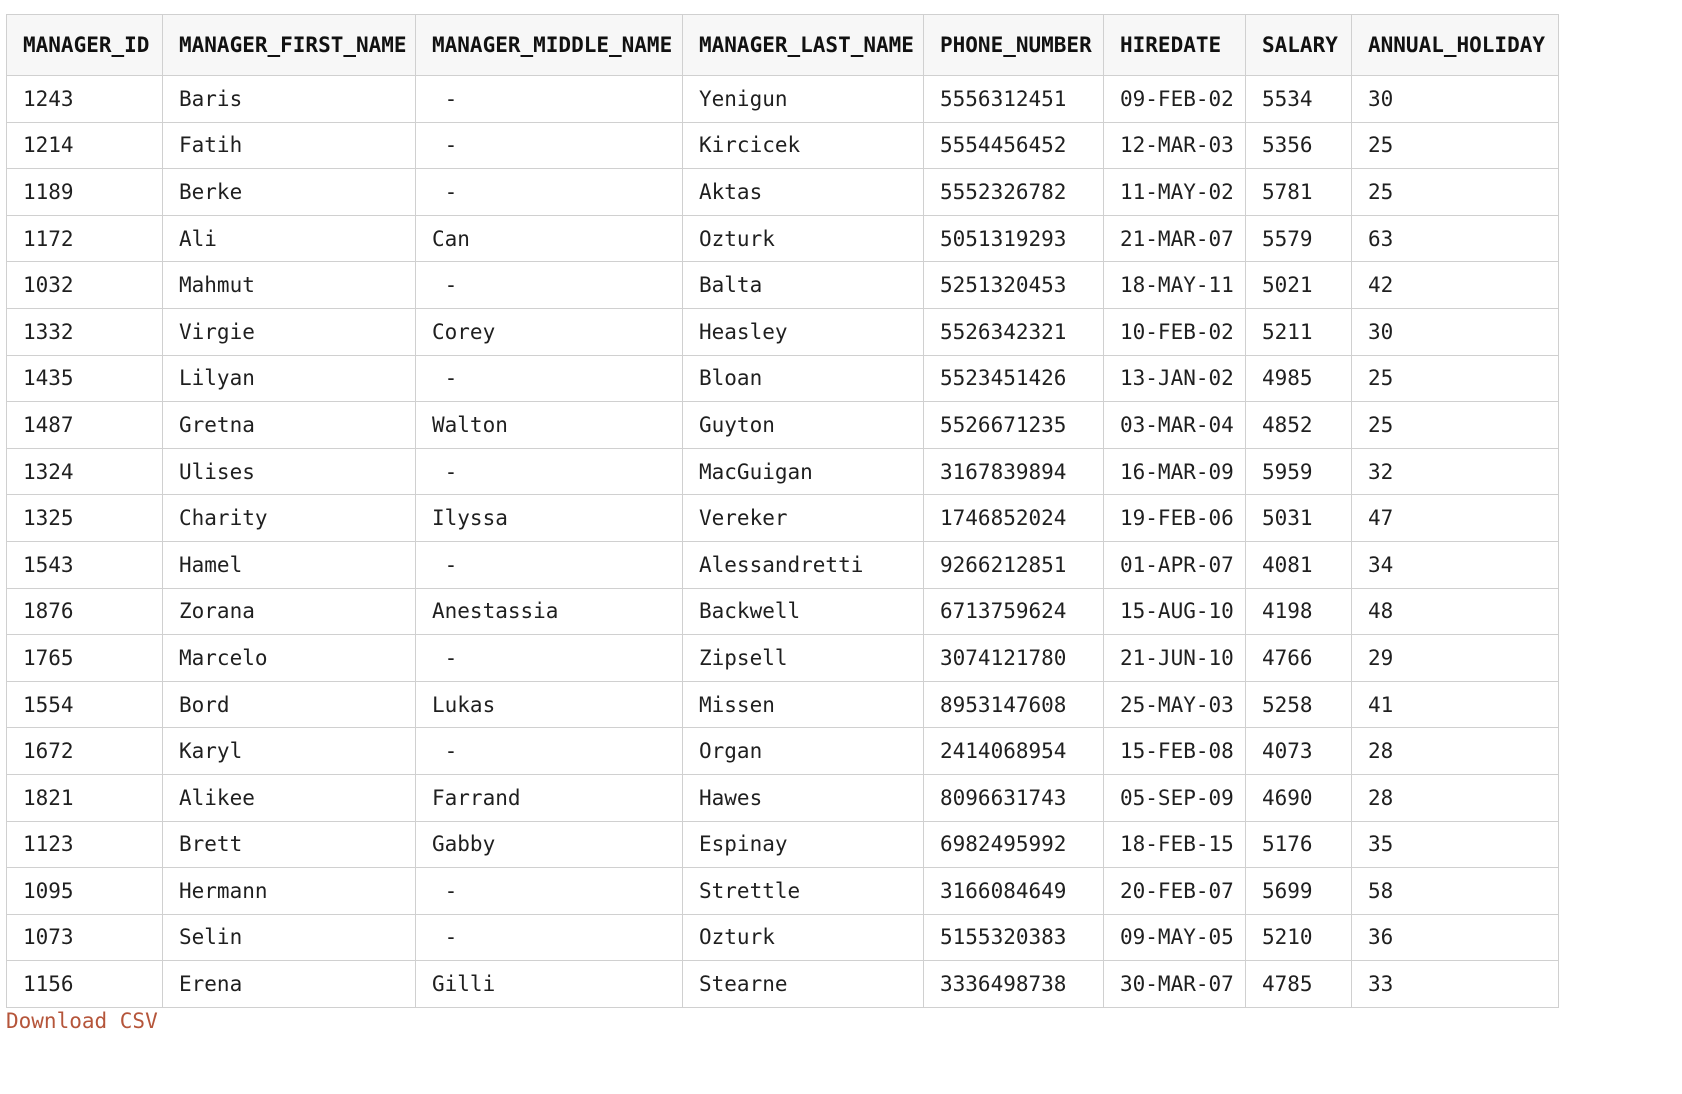 This screenshot has width=1682, height=1094. I want to click on table-cell: 63, so click(1455, 238).